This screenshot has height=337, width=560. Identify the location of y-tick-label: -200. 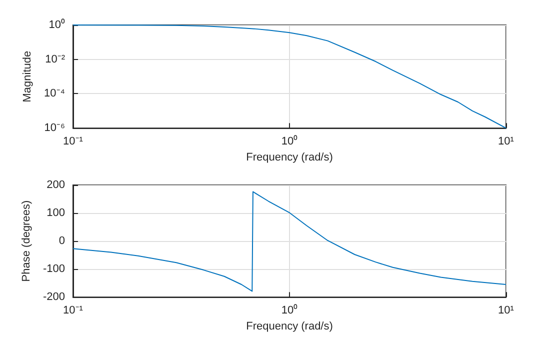
(53, 297).